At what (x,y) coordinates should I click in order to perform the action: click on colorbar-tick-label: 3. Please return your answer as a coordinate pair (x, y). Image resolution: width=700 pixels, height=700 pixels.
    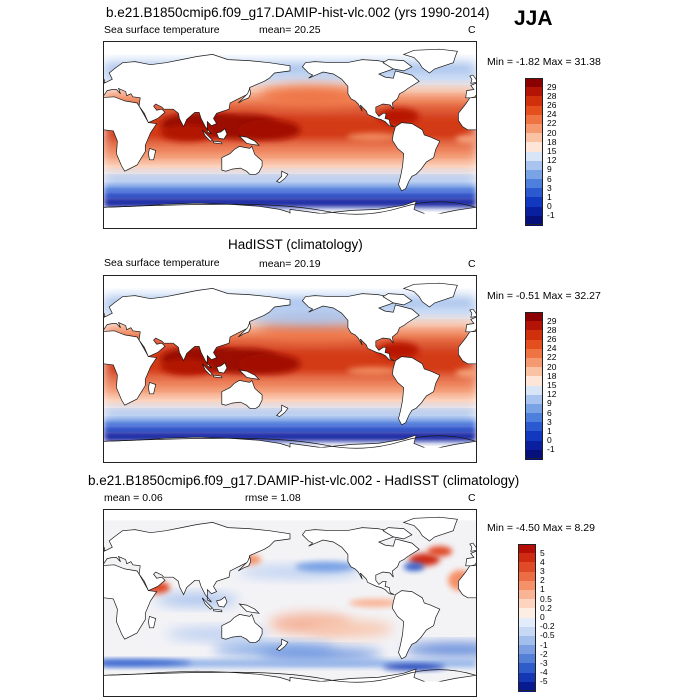
    Looking at the image, I should click on (549, 187).